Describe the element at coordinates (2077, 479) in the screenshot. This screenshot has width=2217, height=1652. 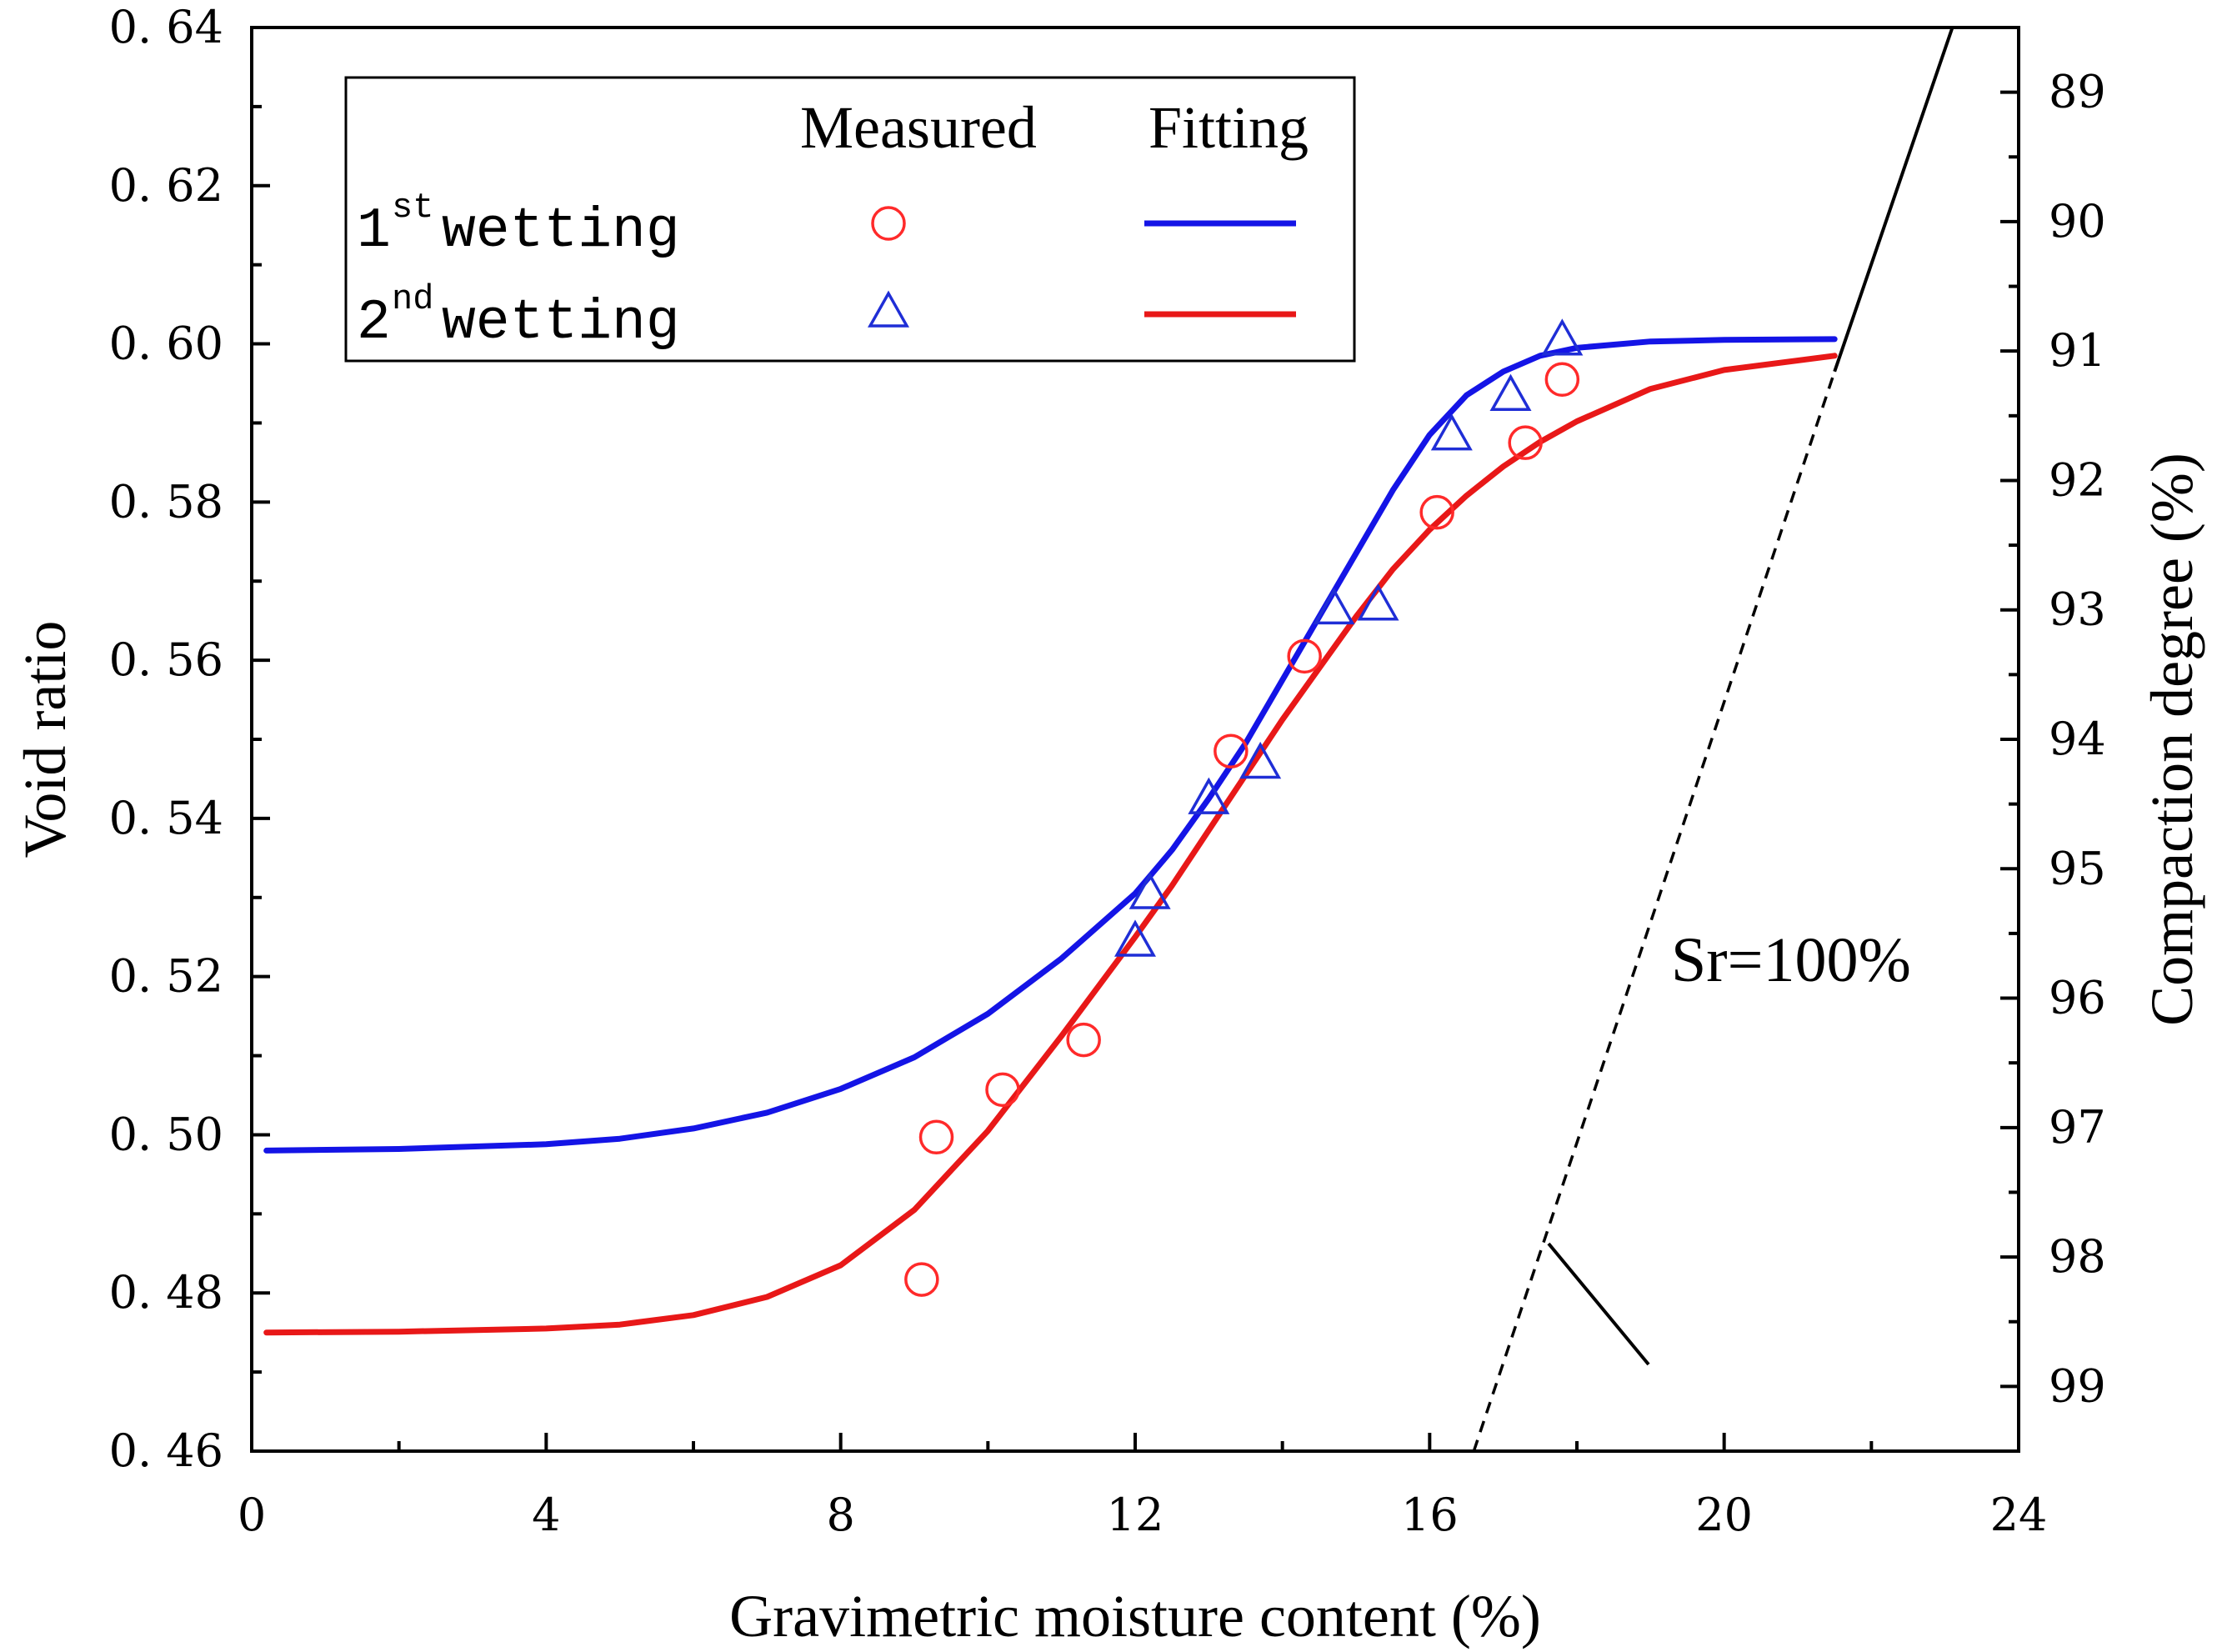
I see `y2-tick-label: 92` at that location.